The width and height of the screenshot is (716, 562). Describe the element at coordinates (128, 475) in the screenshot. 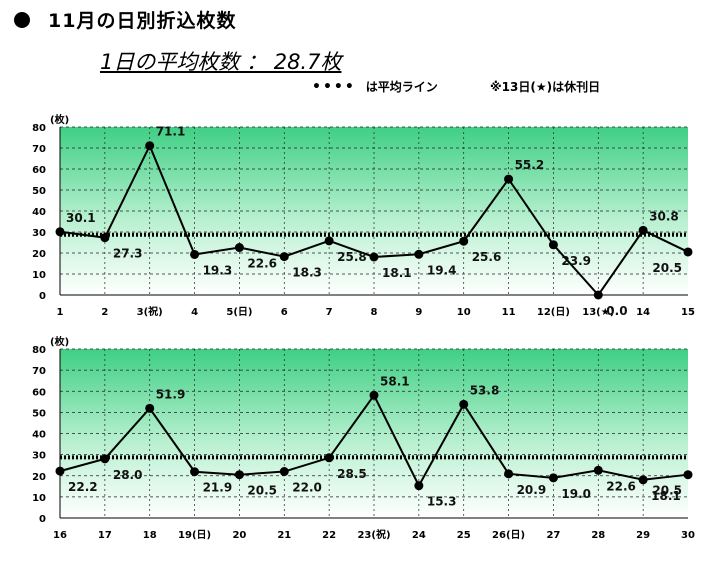

I see `data-label: 28.0` at that location.